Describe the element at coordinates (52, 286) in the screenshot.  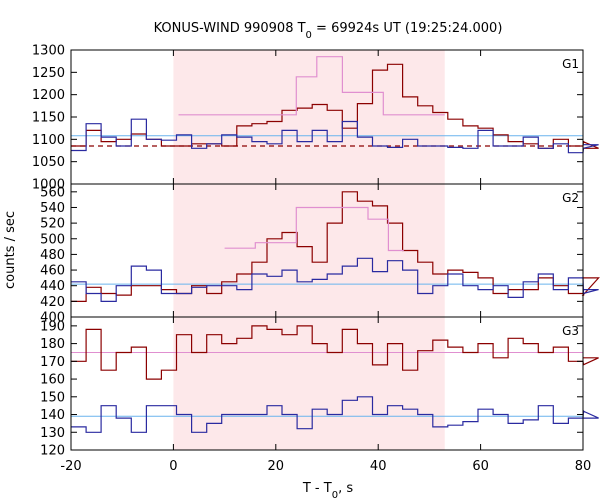
I see `y-tick-label: 440` at that location.